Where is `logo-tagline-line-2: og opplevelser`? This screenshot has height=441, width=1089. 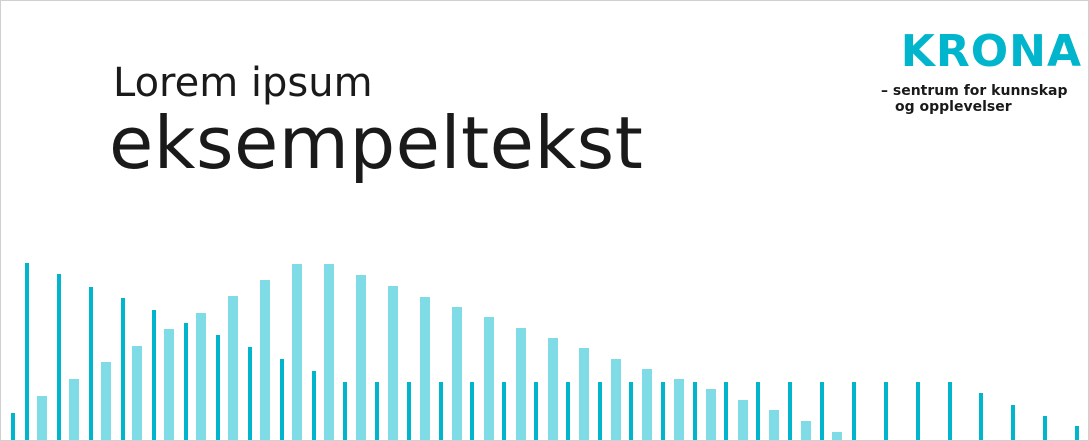 logo-tagline-line-2: og opplevelser is located at coordinates (953, 107).